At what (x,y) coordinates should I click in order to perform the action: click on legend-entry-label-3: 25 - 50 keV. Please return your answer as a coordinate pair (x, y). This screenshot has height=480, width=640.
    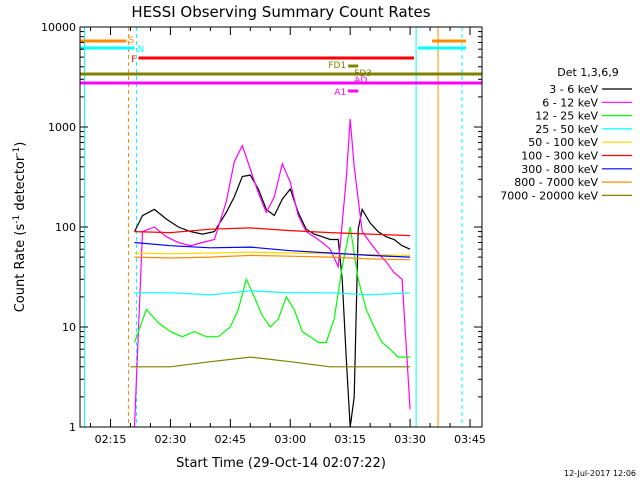
    Looking at the image, I should click on (566, 129).